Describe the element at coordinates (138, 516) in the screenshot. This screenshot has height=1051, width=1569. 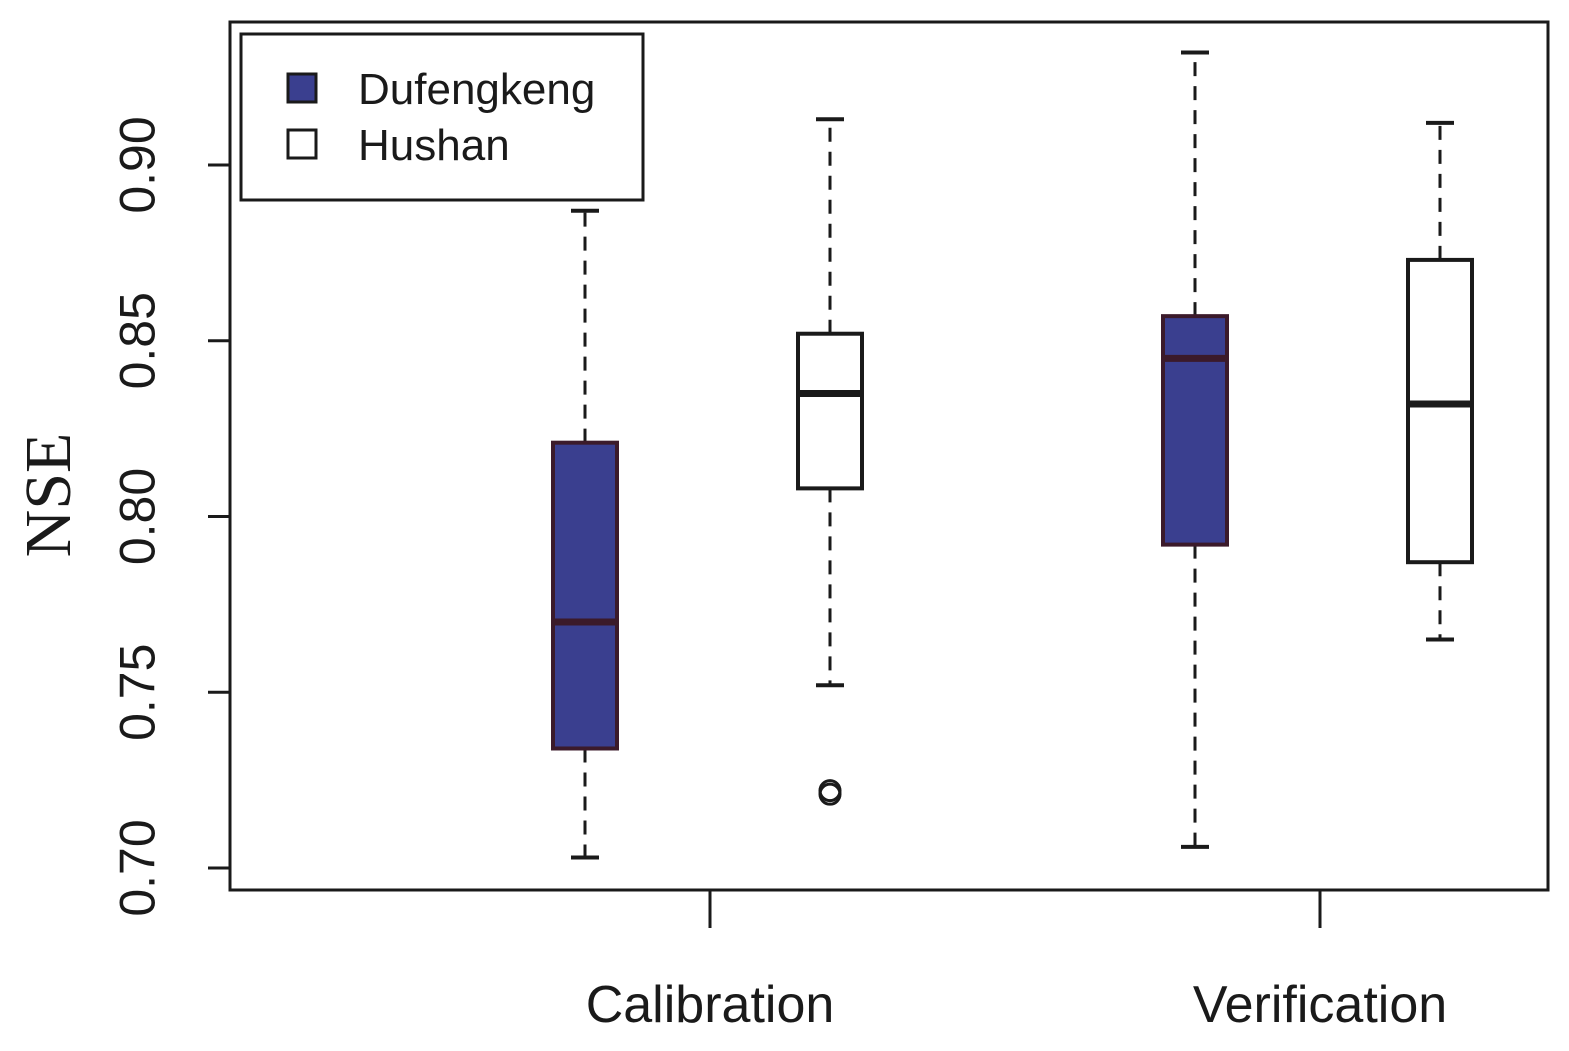
I see `y-tick-label: 0.80` at that location.